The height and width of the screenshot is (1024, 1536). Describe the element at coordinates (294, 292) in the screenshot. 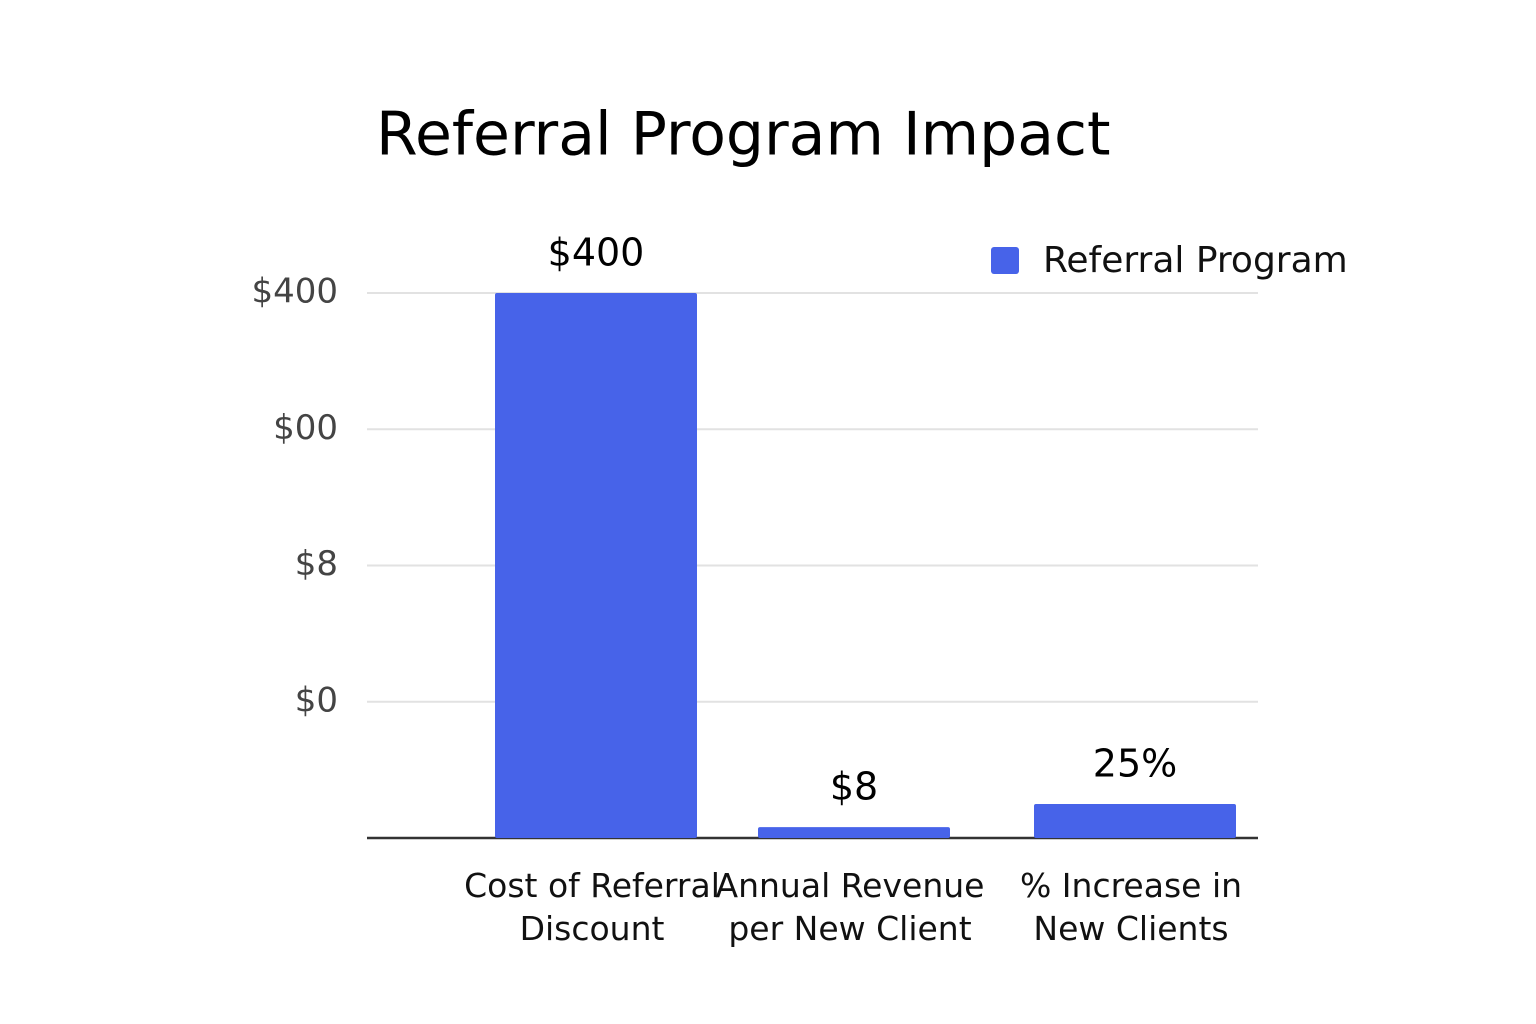

I see `y-tick-label: $400` at that location.